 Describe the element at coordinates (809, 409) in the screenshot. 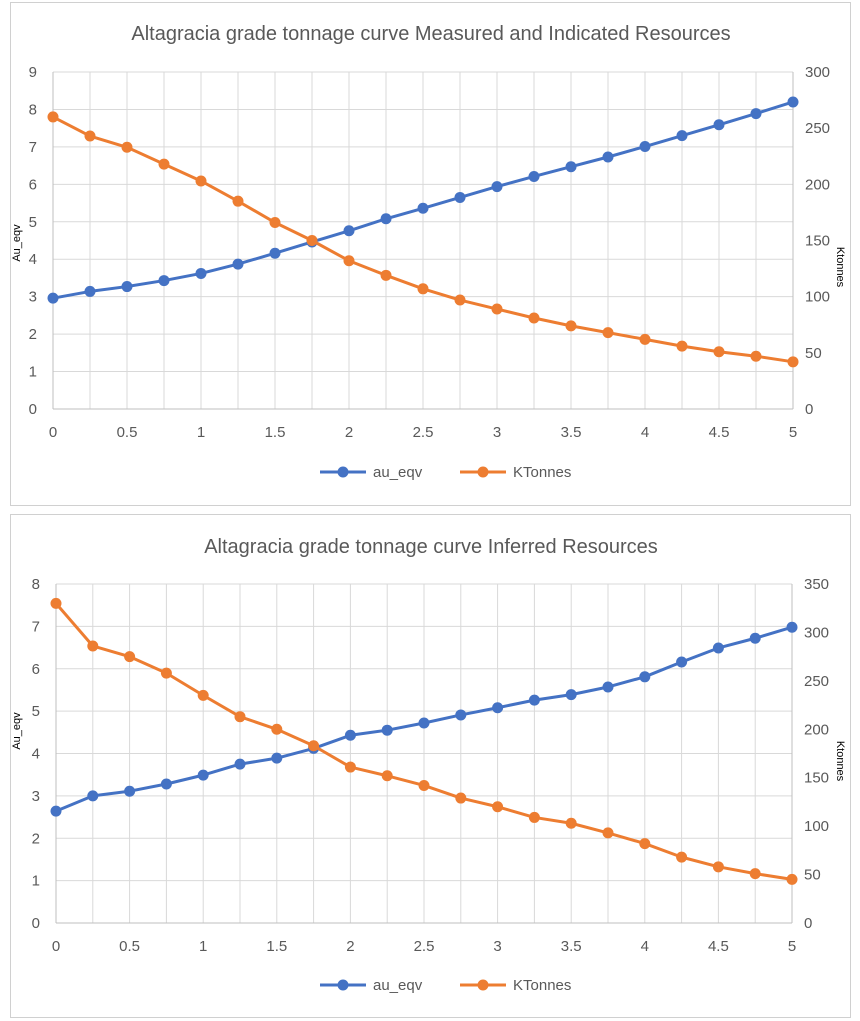

I see `y2-tick-label: 0` at that location.